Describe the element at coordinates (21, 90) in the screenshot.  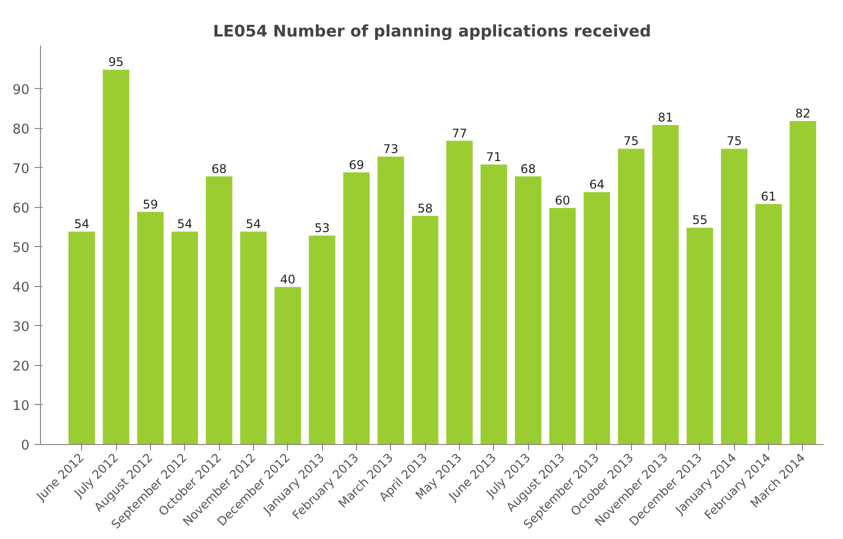
I see `y-tick-label: 90` at that location.